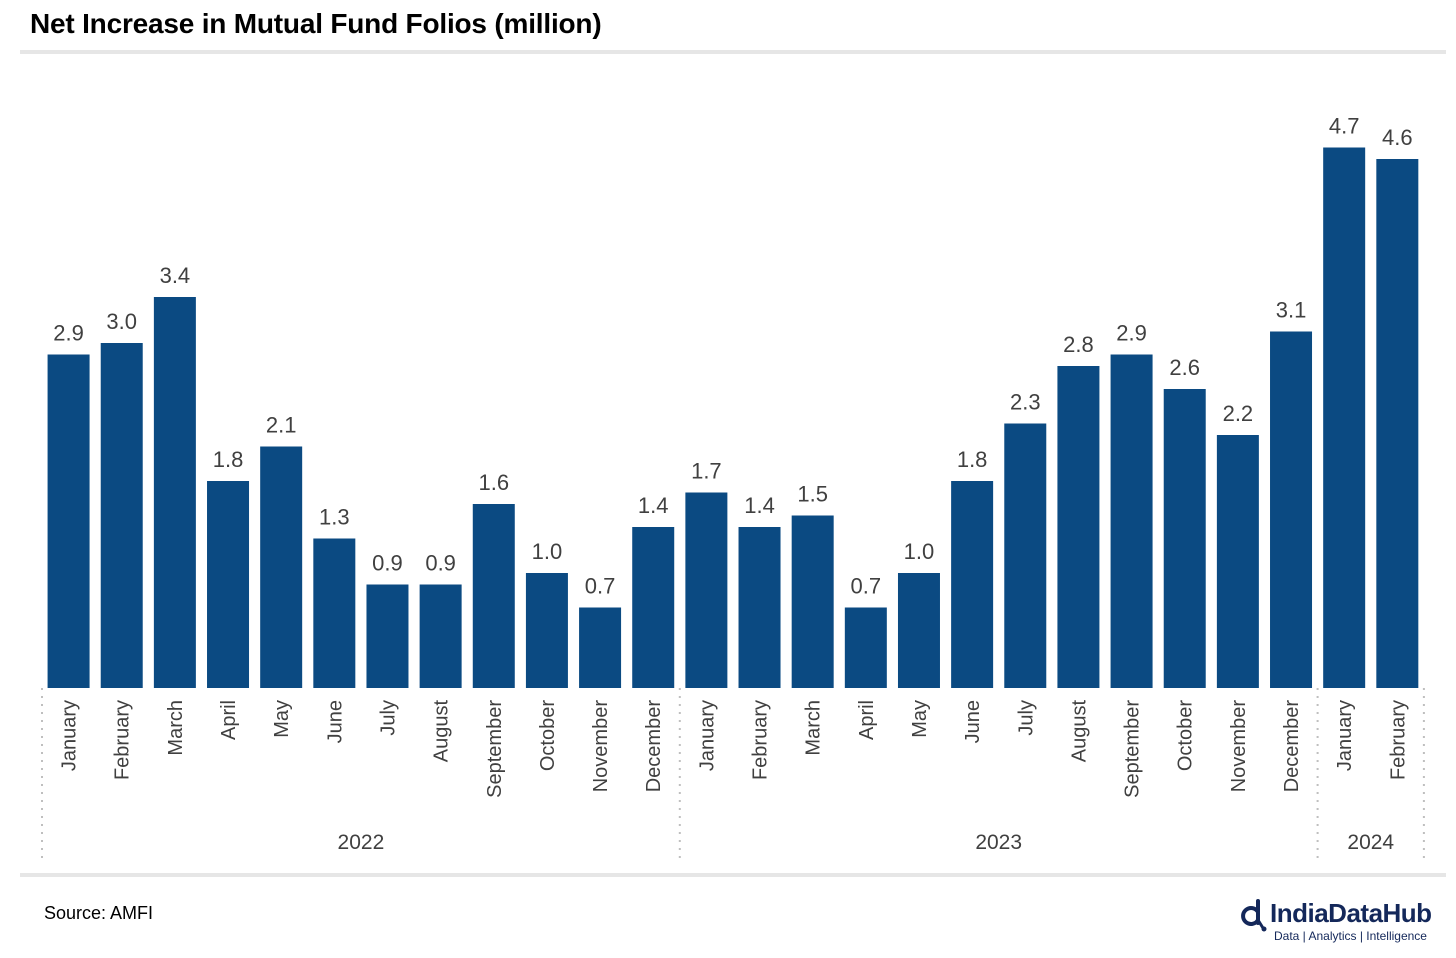 This screenshot has width=1456, height=958. What do you see at coordinates (99, 913) in the screenshot?
I see `source-note: Source: AMFI` at bounding box center [99, 913].